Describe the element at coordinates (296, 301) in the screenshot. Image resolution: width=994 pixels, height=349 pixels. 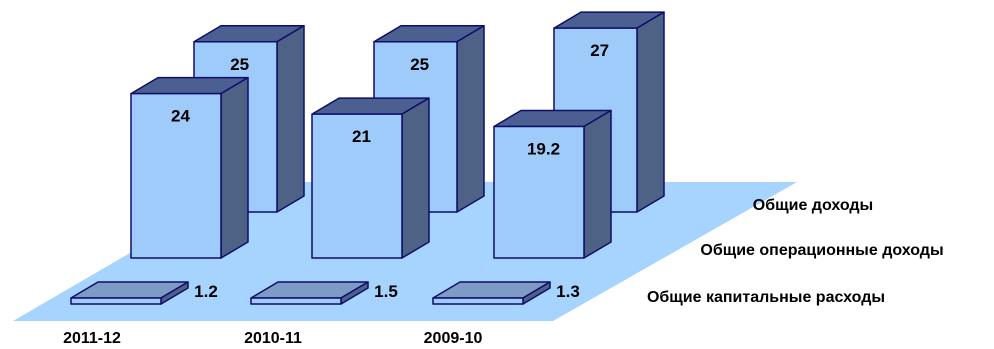
I see `bar-capital-expenditure-2010-11-front` at that location.